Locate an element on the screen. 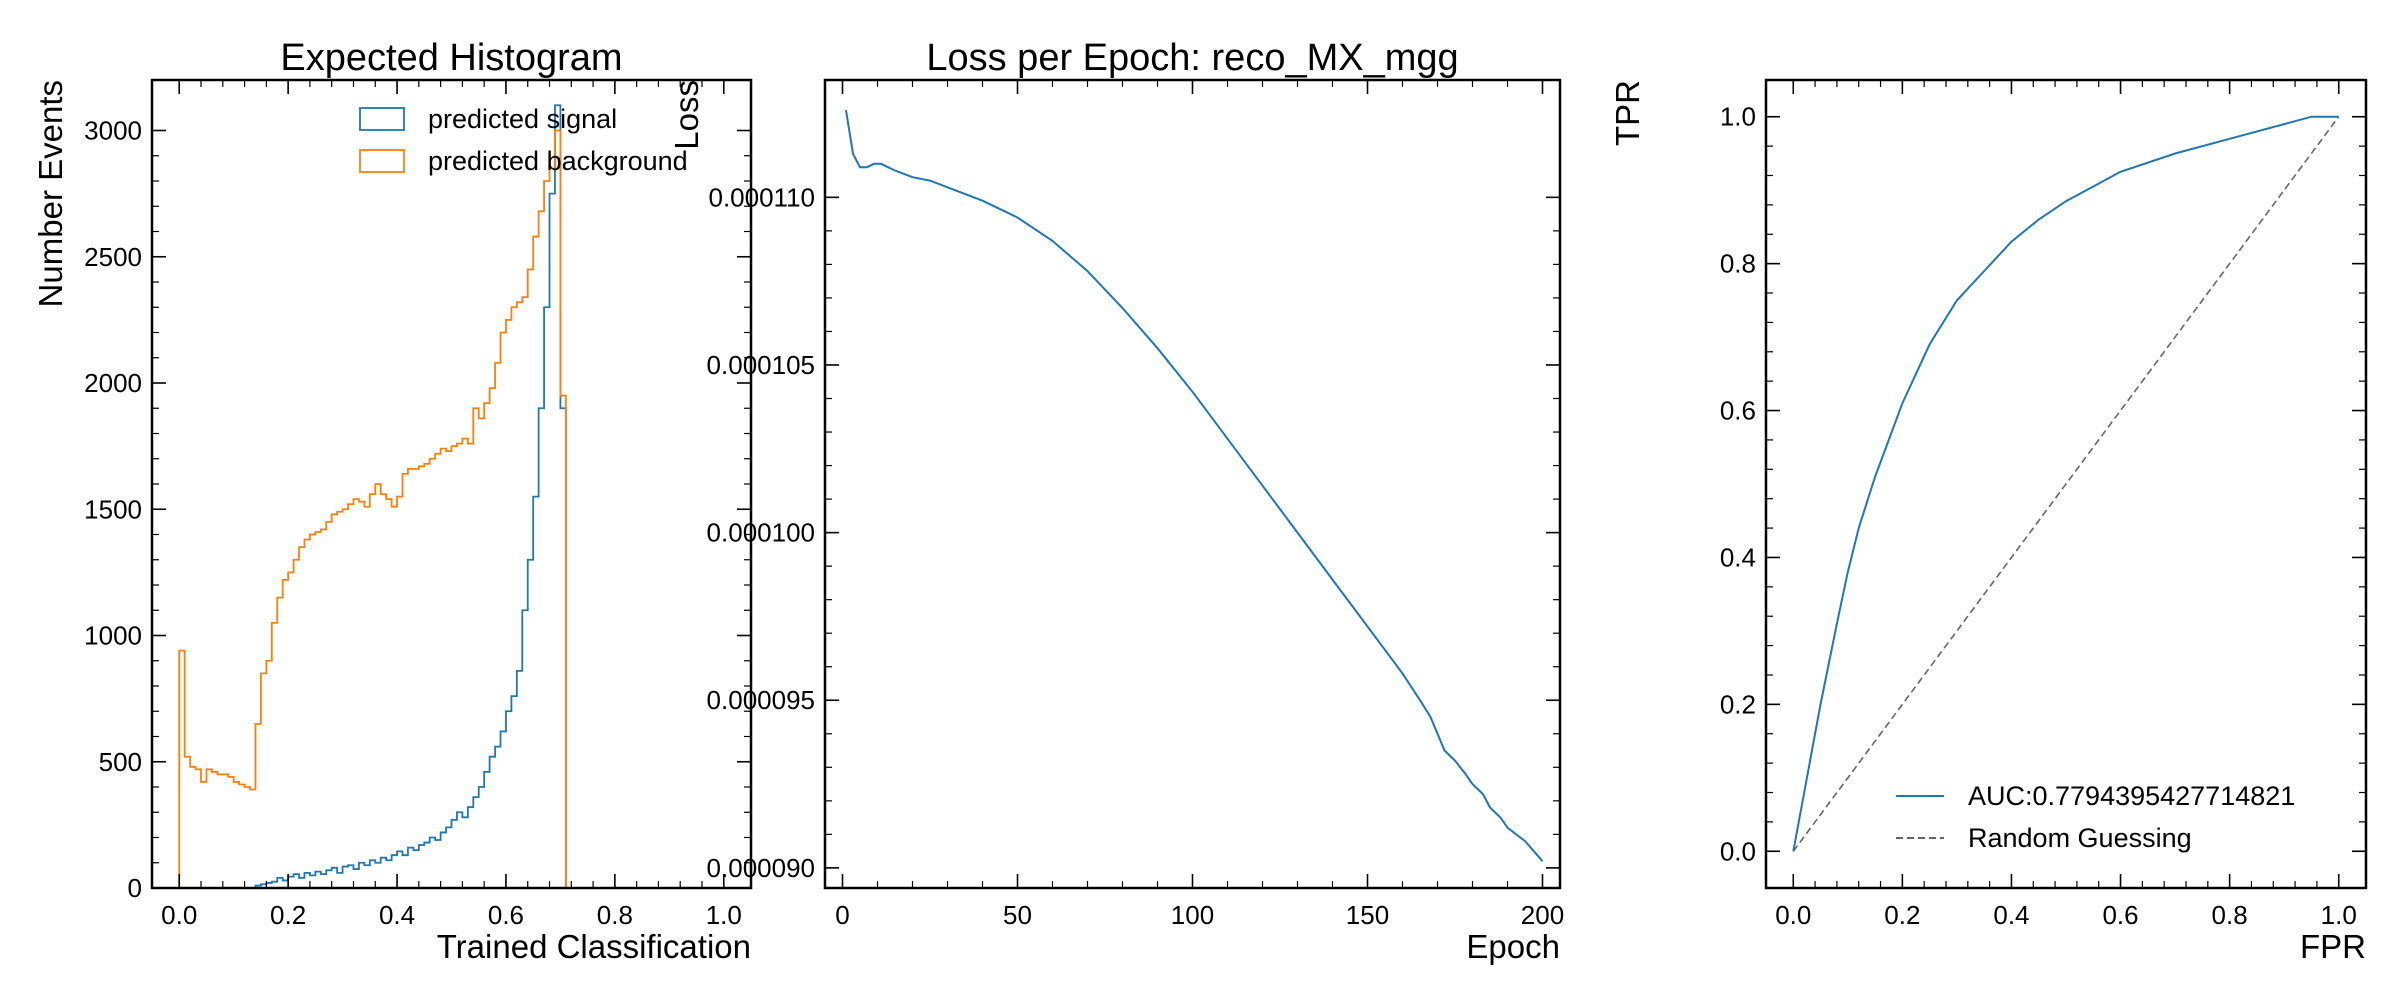  chart-title: Loss per Epoch: reco_MX_mgg is located at coordinates (1192, 58).